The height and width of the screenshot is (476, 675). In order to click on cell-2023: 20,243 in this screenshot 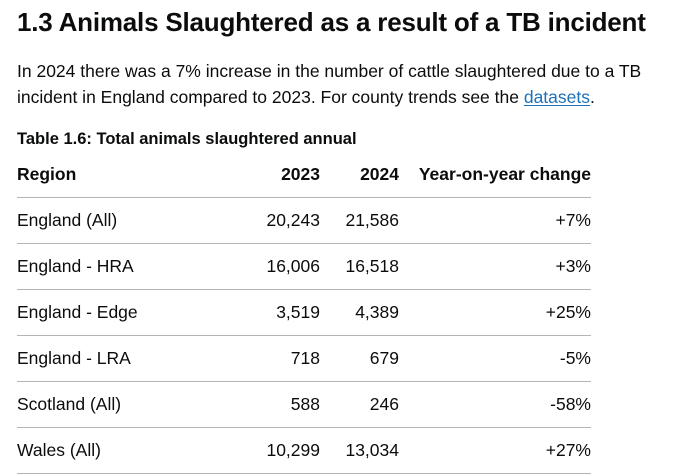, I will do `click(280, 220)`.